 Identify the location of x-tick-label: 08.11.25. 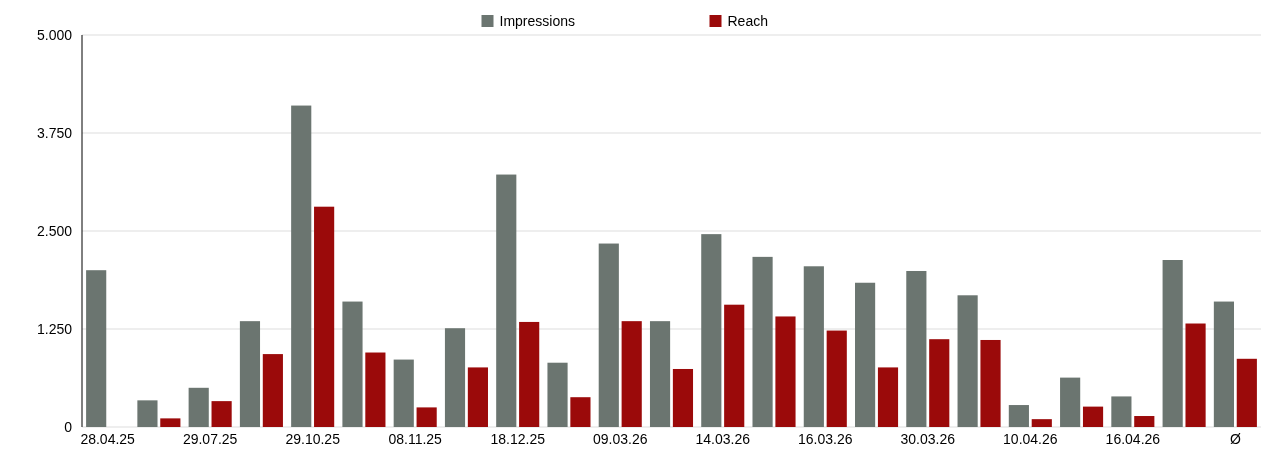
(415, 439).